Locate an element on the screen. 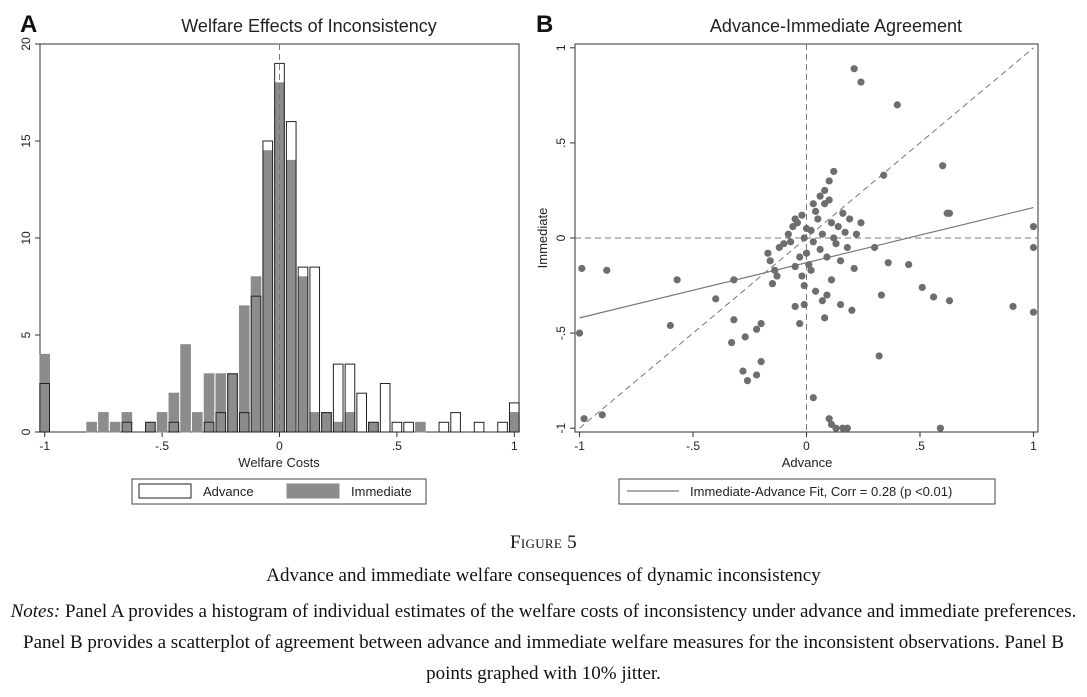 The width and height of the screenshot is (1087, 697). panel-a-ytick-label: 0 is located at coordinates (26, 431).